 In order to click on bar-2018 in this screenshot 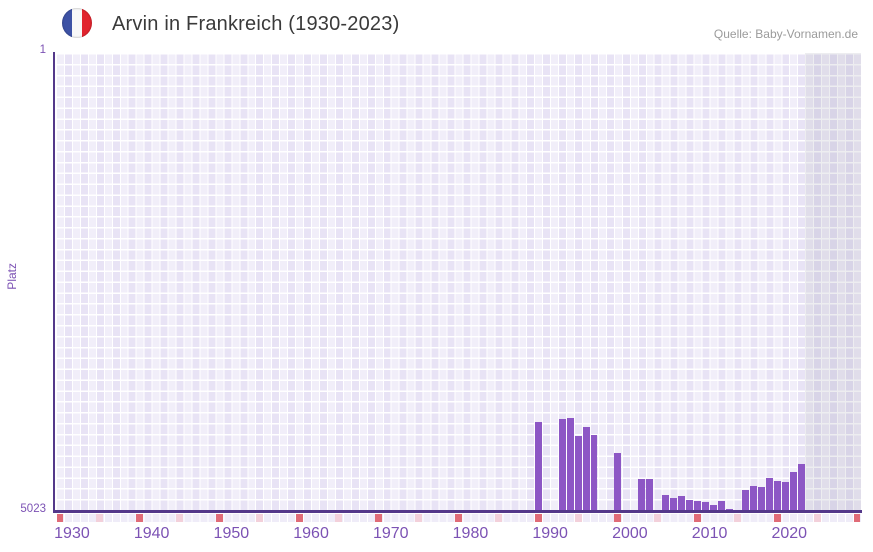, I will do `click(777, 495)`.